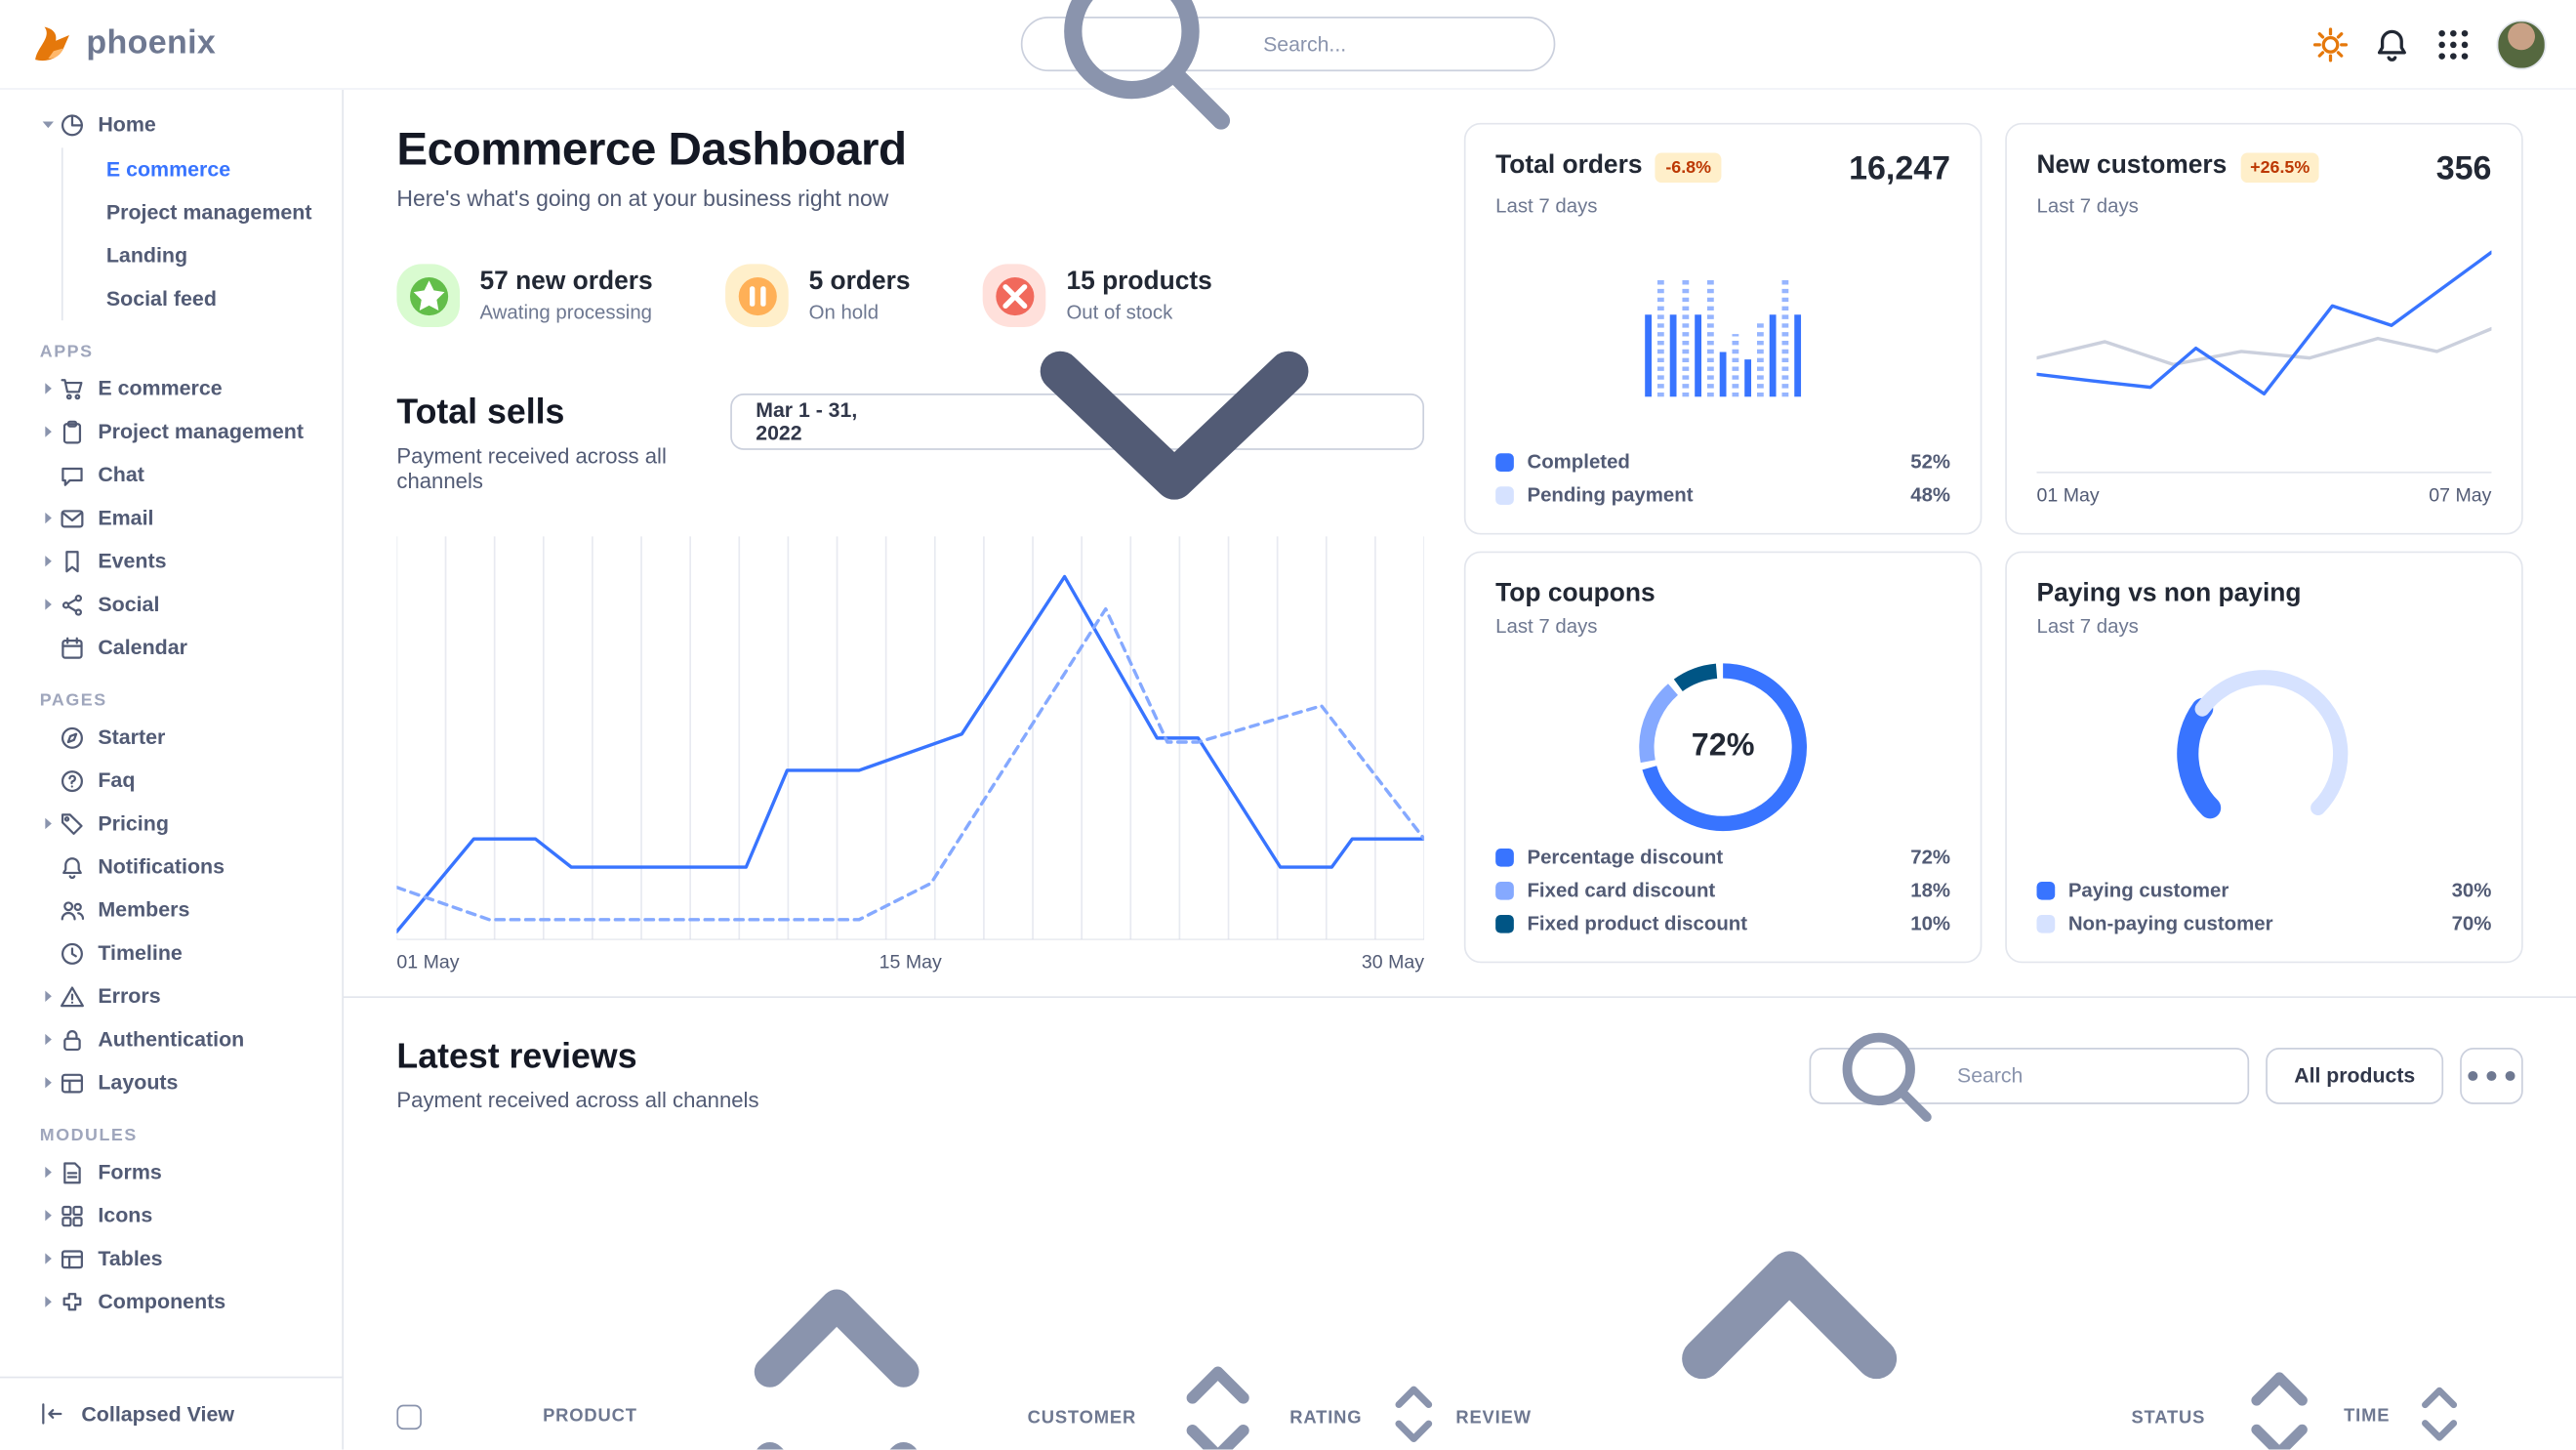 Image resolution: width=2576 pixels, height=1450 pixels. I want to click on all-products-button: All products, so click(2355, 1075).